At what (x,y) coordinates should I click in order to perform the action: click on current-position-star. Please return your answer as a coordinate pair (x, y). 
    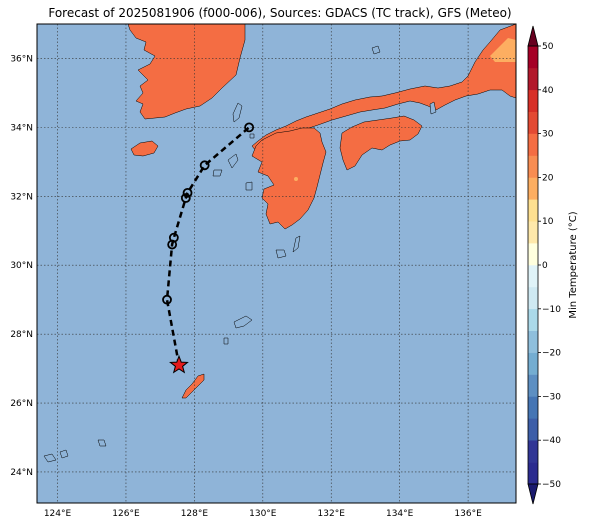
    Looking at the image, I should click on (179, 364).